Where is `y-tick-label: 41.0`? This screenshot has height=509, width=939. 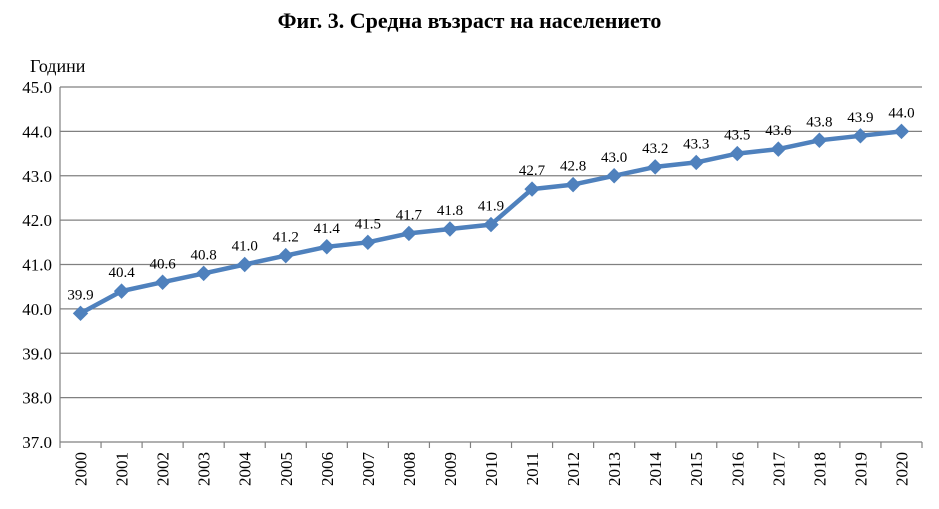 y-tick-label: 41.0 is located at coordinates (37, 265).